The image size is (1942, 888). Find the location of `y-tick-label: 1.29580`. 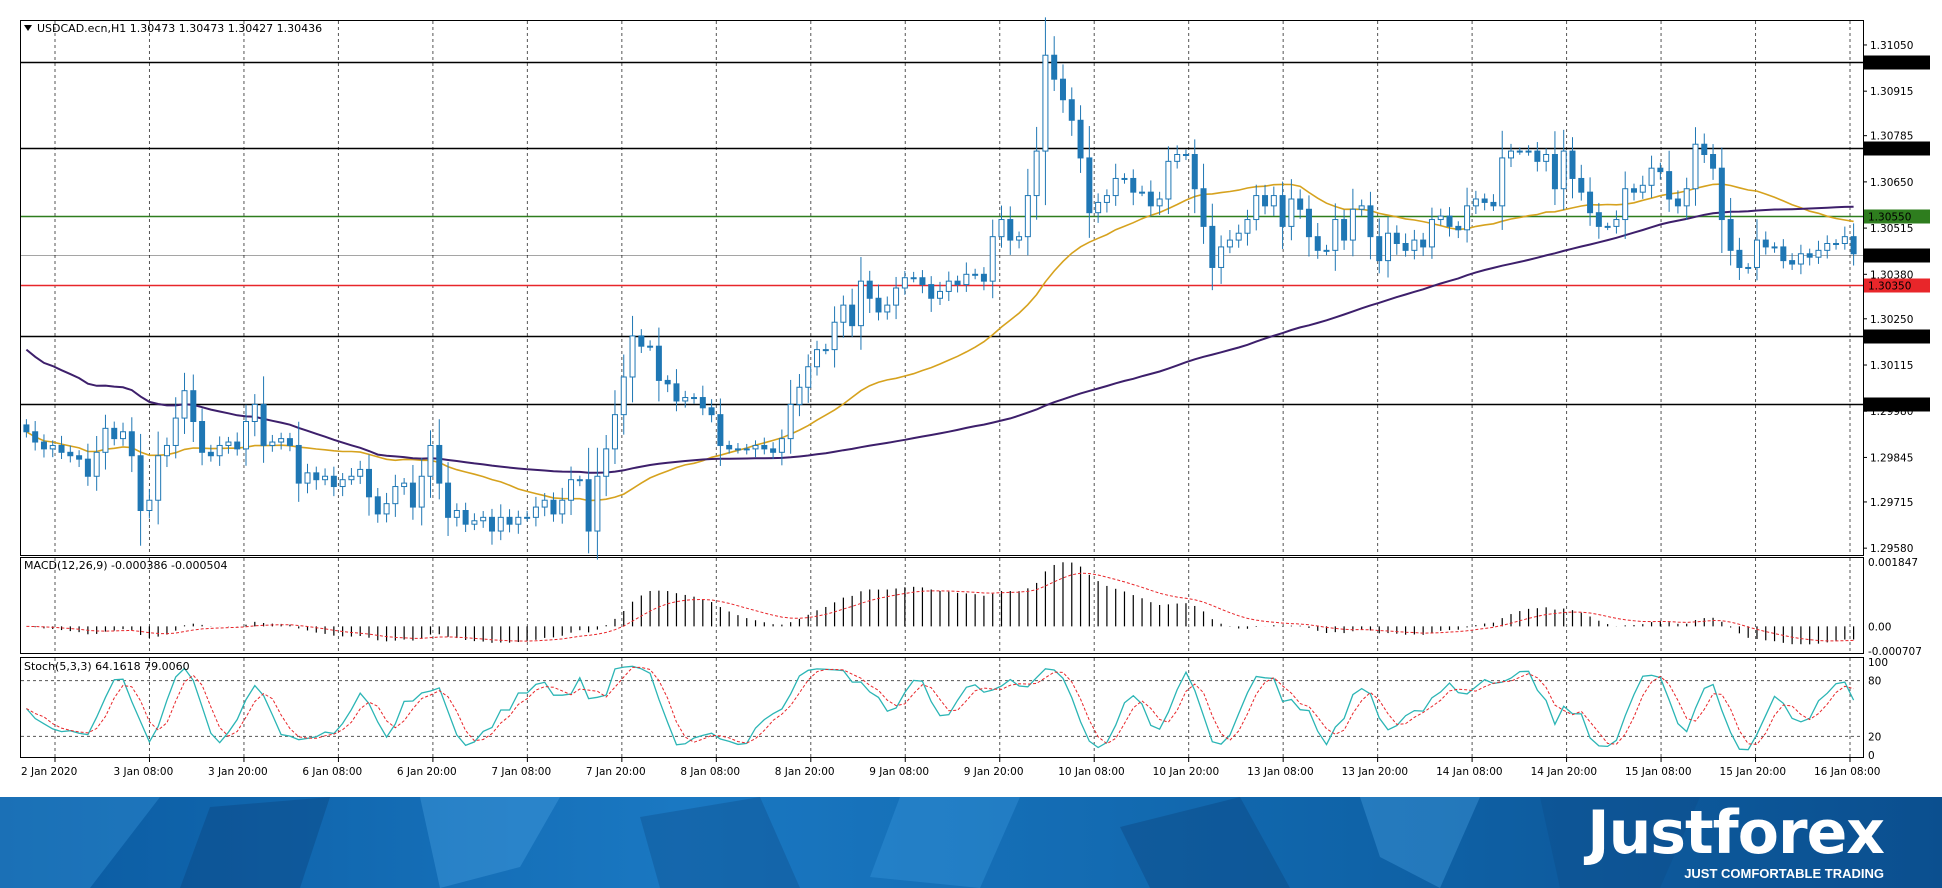

y-tick-label: 1.29580 is located at coordinates (1891, 549).